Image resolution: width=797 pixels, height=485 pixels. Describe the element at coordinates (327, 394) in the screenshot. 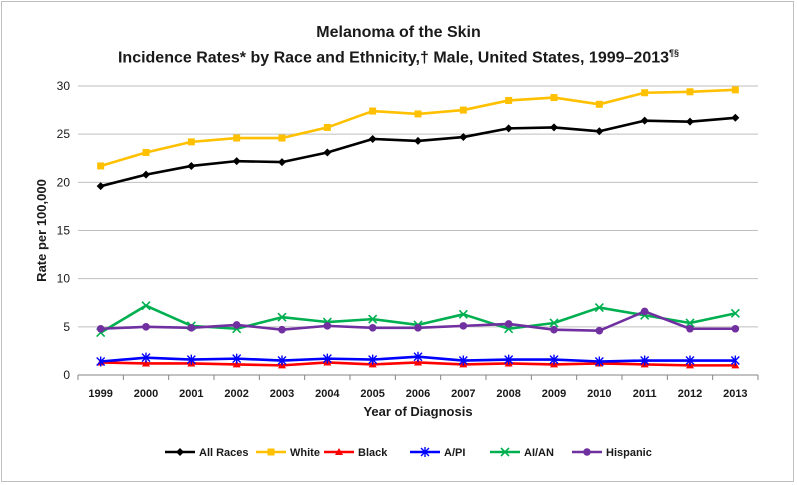

I see `x-tick-label: 2004` at that location.